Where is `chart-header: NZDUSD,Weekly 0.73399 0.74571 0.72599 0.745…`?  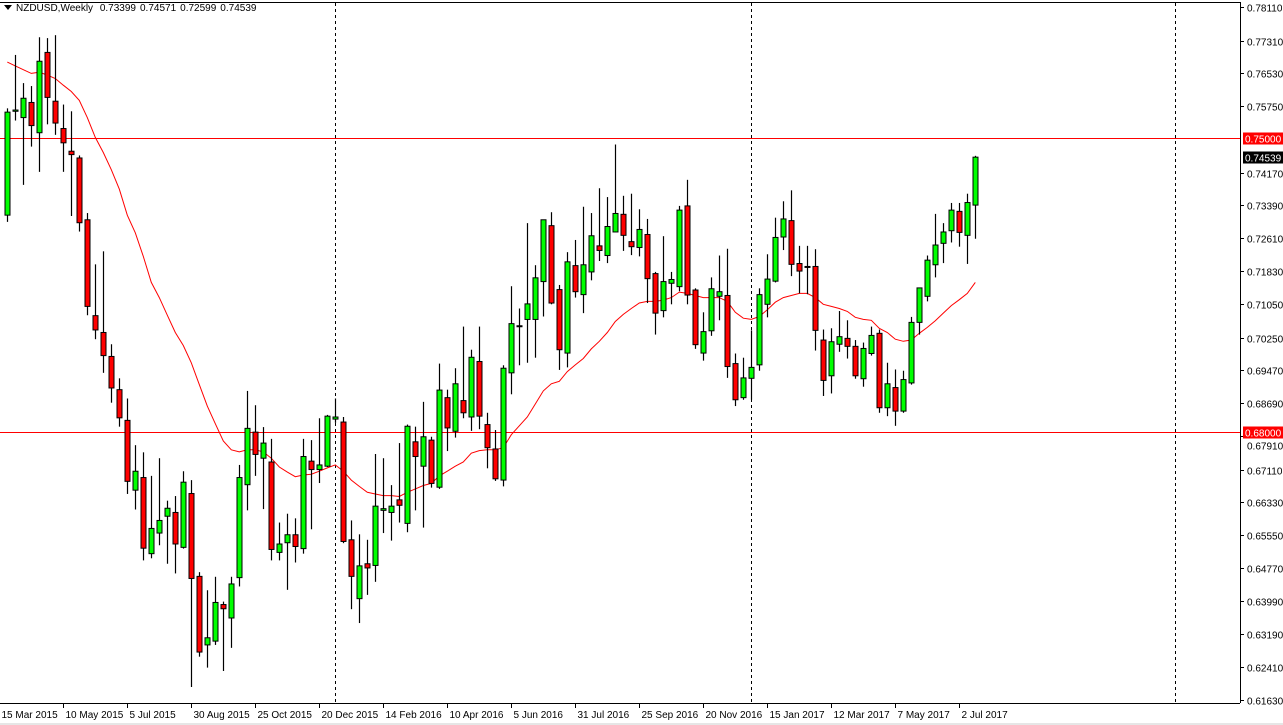
chart-header: NZDUSD,Weekly 0.73399 0.74571 0.72599 0.745… is located at coordinates (132, 8).